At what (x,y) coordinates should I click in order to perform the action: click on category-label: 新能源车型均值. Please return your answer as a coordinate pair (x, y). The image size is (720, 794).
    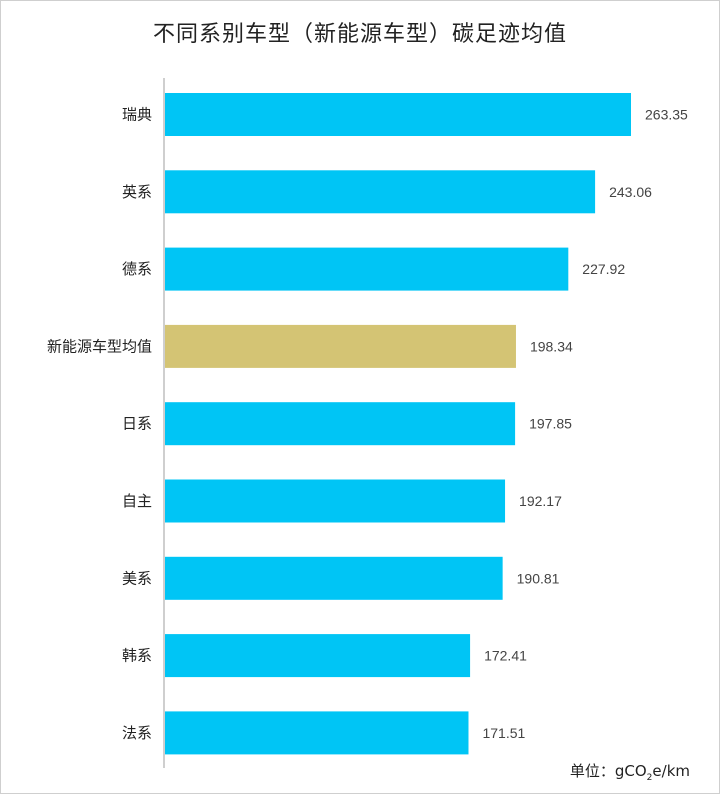
    Looking at the image, I should click on (99, 346).